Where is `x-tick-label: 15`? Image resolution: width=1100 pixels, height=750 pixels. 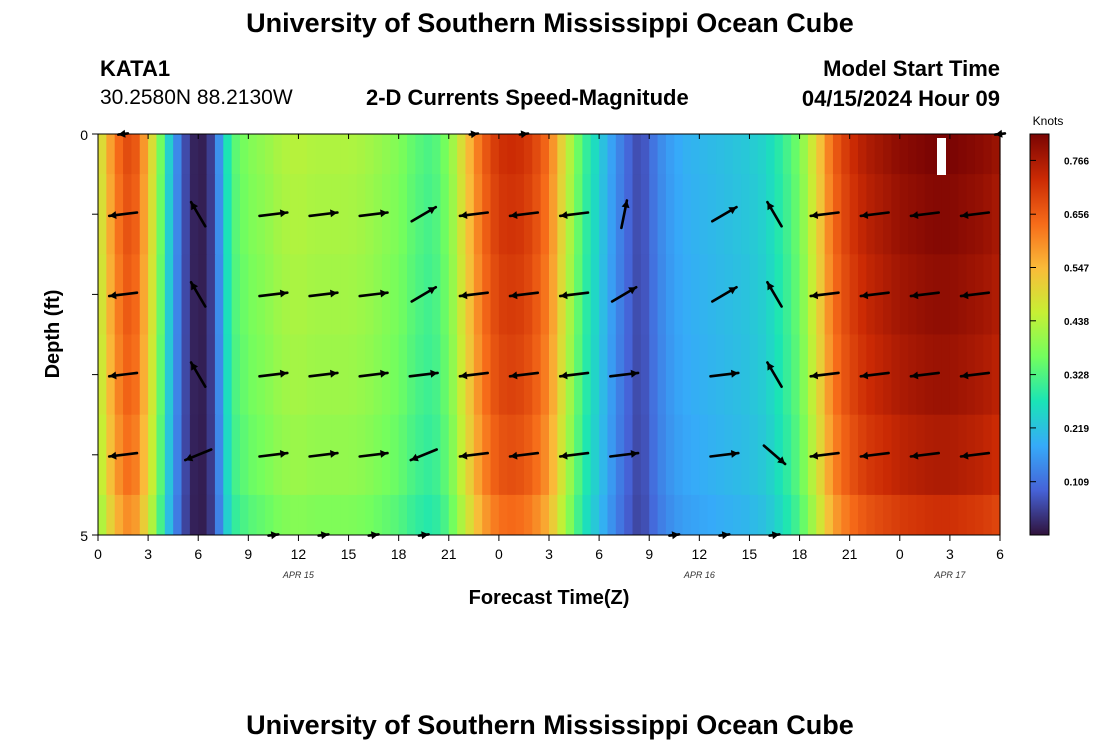 x-tick-label: 15 is located at coordinates (750, 554).